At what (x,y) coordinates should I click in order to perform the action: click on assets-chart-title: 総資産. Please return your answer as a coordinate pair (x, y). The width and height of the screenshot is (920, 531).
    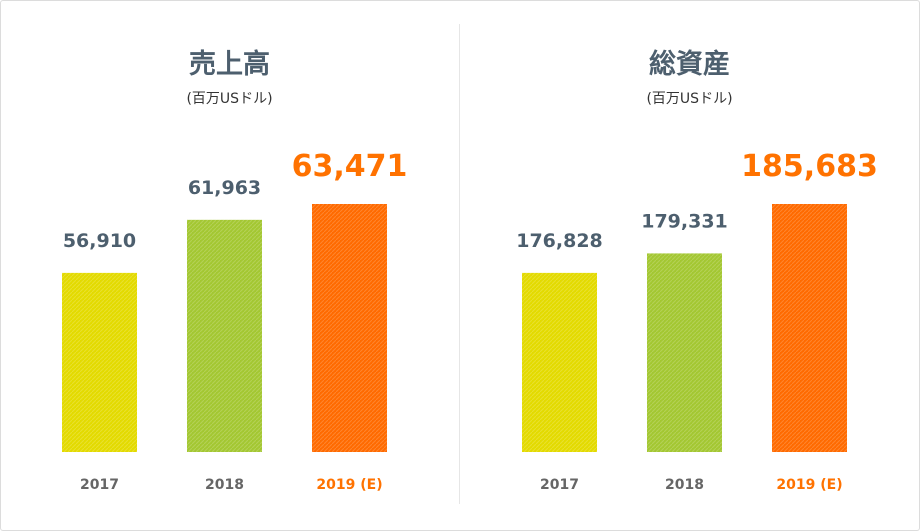
    Looking at the image, I should click on (689, 64).